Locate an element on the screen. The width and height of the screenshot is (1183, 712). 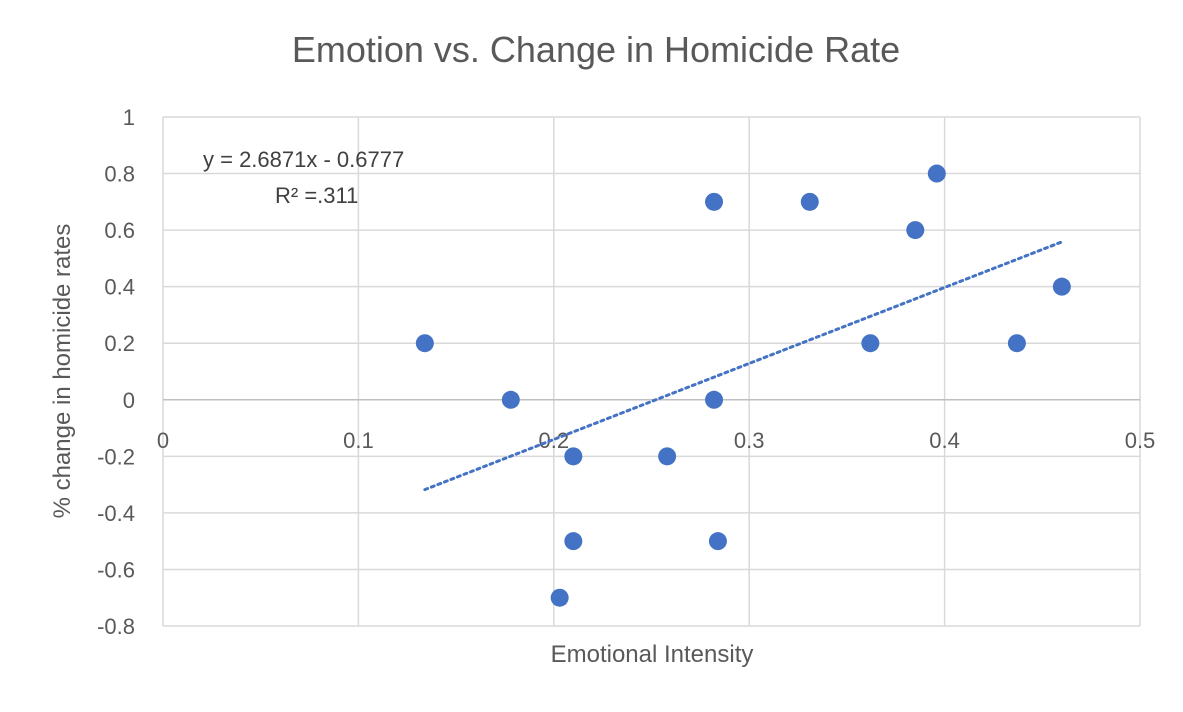
y-tick-labels: -0.8 -0.6 -0.4 -0.2 0 0.2 0.4 0.6 0.8 1 is located at coordinates (116, 372).